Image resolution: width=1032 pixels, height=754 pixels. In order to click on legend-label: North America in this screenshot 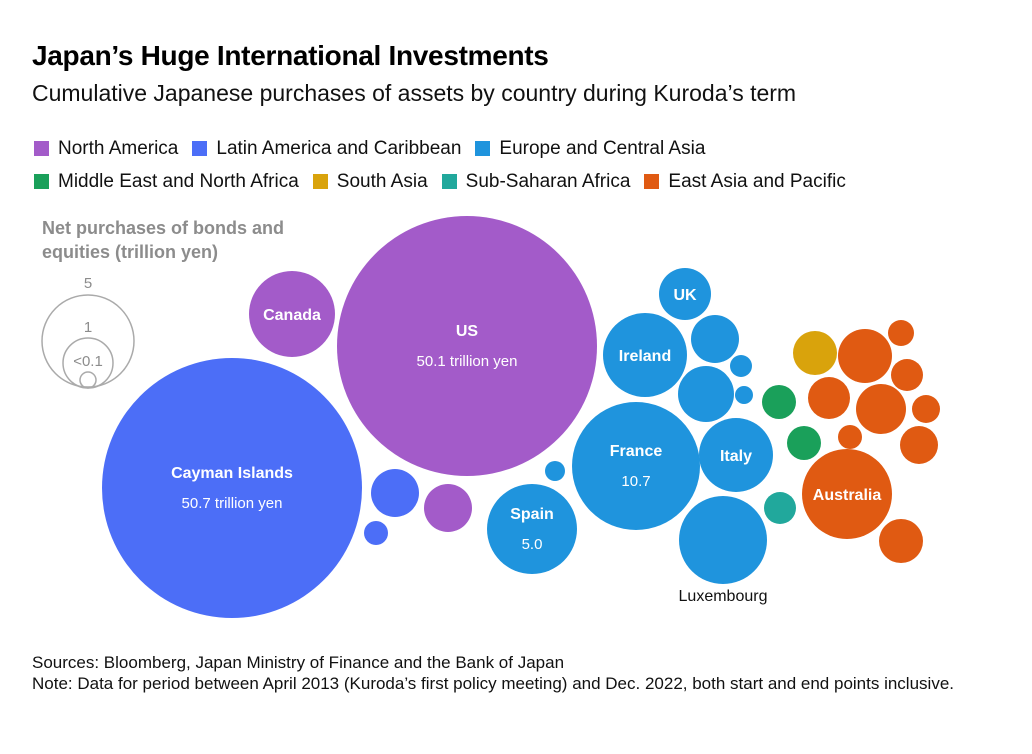, I will do `click(118, 148)`.